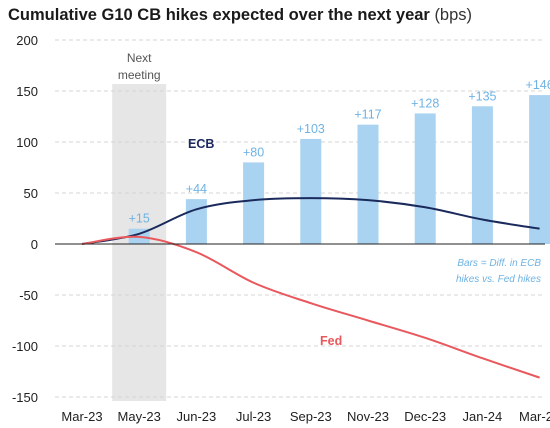  I want to click on x-tick-label: Dec-23, so click(425, 416).